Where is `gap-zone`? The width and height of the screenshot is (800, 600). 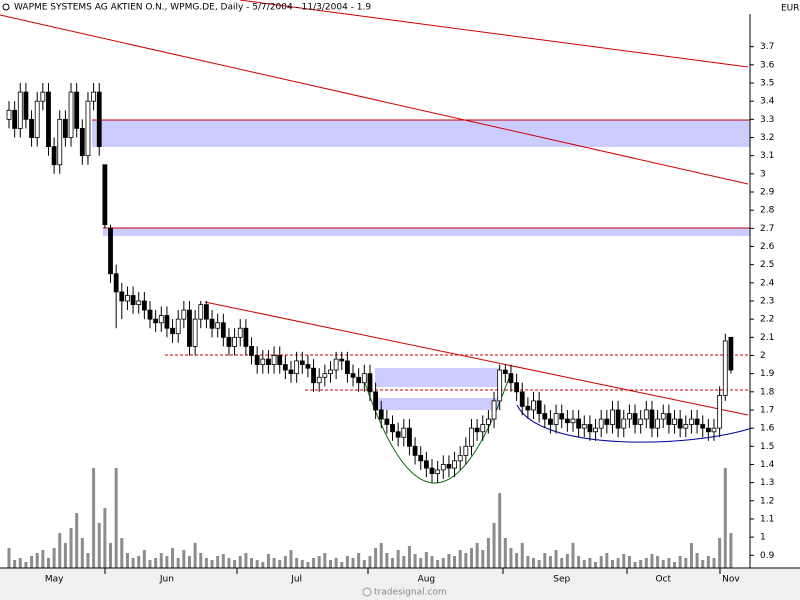 gap-zone is located at coordinates (437, 404).